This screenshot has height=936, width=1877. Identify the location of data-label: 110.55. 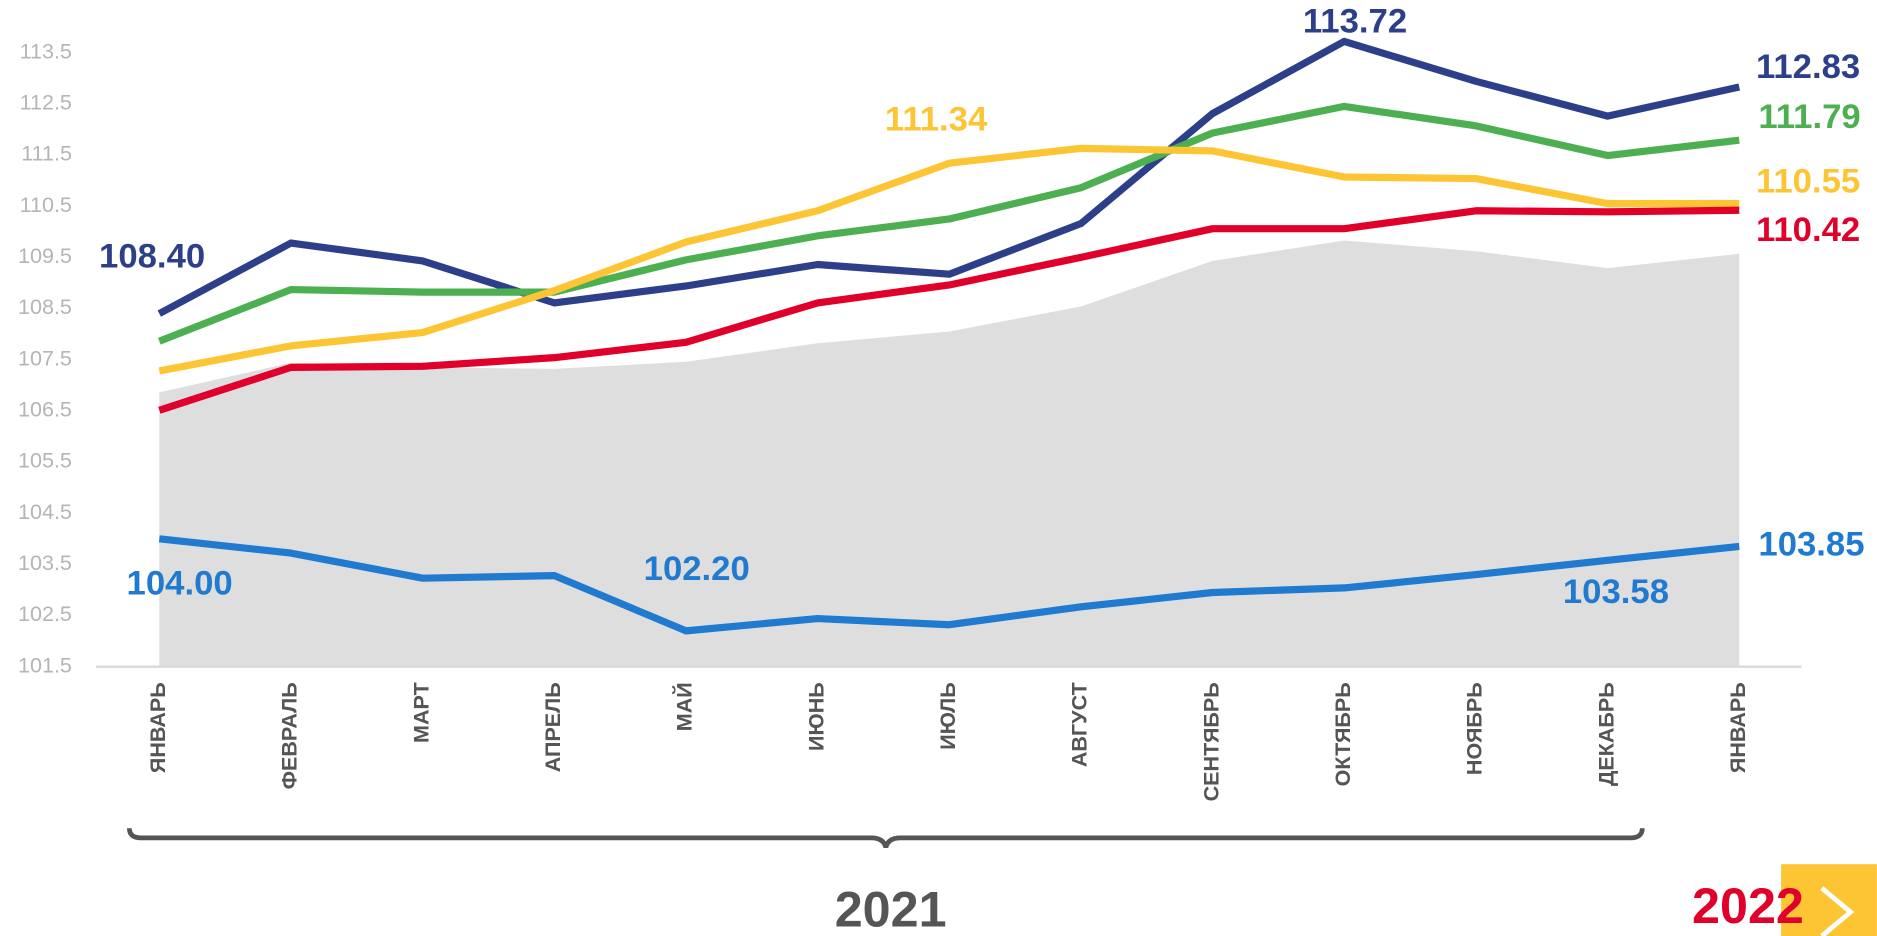
(1808, 181).